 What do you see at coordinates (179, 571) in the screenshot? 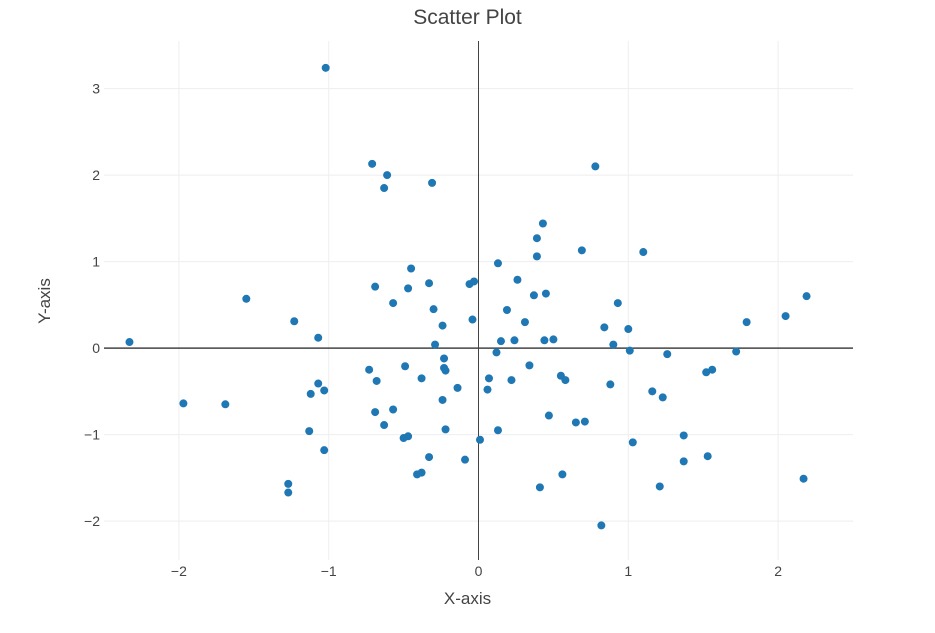
I see `x-tick-label: −2` at bounding box center [179, 571].